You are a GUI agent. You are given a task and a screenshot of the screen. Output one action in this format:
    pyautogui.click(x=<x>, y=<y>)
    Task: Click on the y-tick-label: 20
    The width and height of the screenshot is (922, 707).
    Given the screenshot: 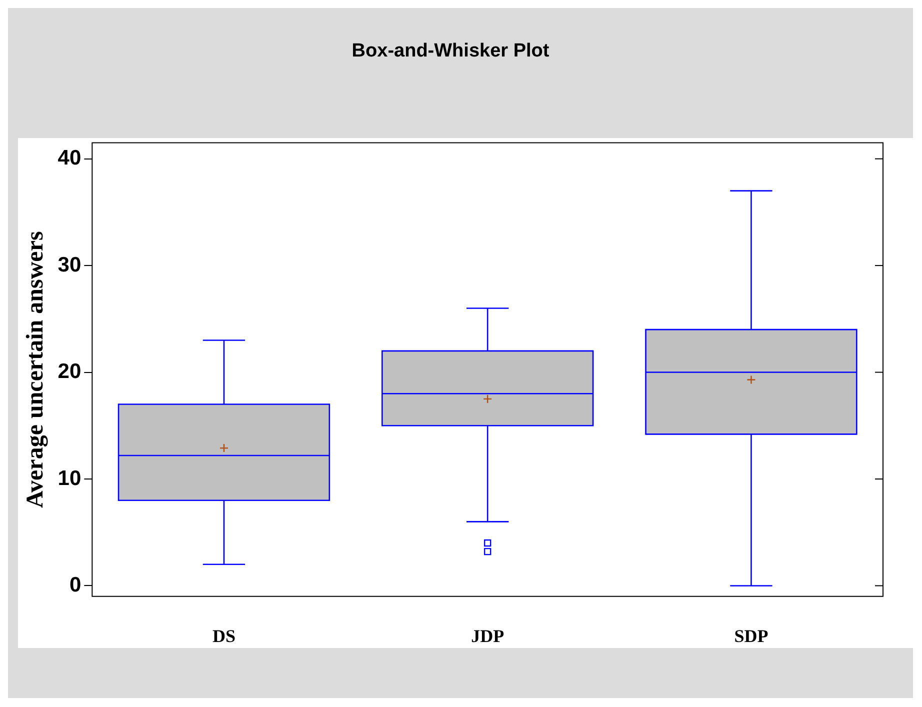 What is the action you would take?
    pyautogui.click(x=70, y=372)
    